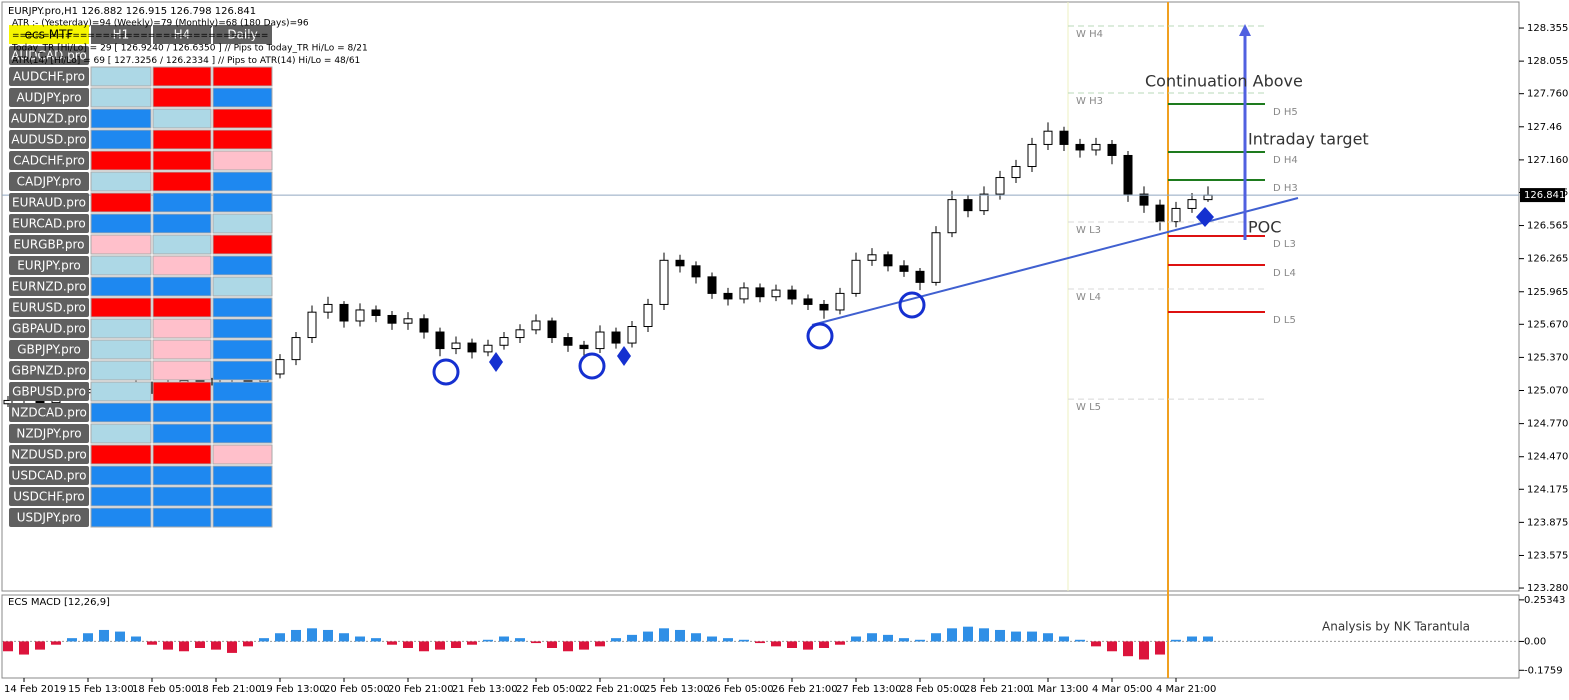  What do you see at coordinates (1547, 94) in the screenshot?
I see `y-tick-label: 127.760` at bounding box center [1547, 94].